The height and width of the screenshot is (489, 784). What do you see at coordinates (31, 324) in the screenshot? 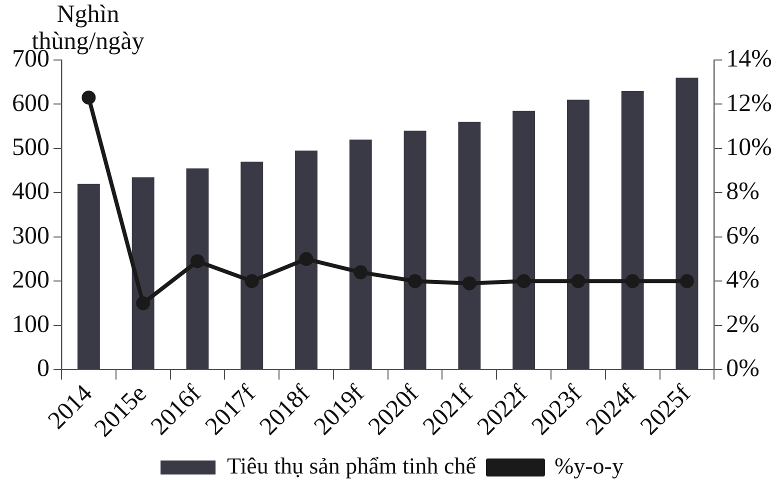
I see `y-tick-label: 100` at bounding box center [31, 324].